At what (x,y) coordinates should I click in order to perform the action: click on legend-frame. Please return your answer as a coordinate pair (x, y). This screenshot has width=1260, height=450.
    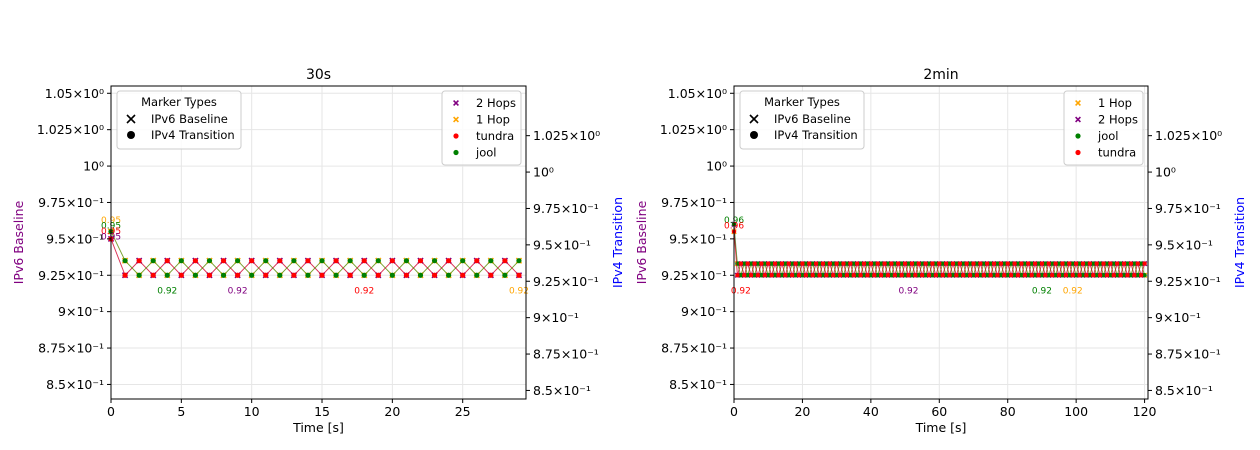
    Looking at the image, I should click on (802, 120).